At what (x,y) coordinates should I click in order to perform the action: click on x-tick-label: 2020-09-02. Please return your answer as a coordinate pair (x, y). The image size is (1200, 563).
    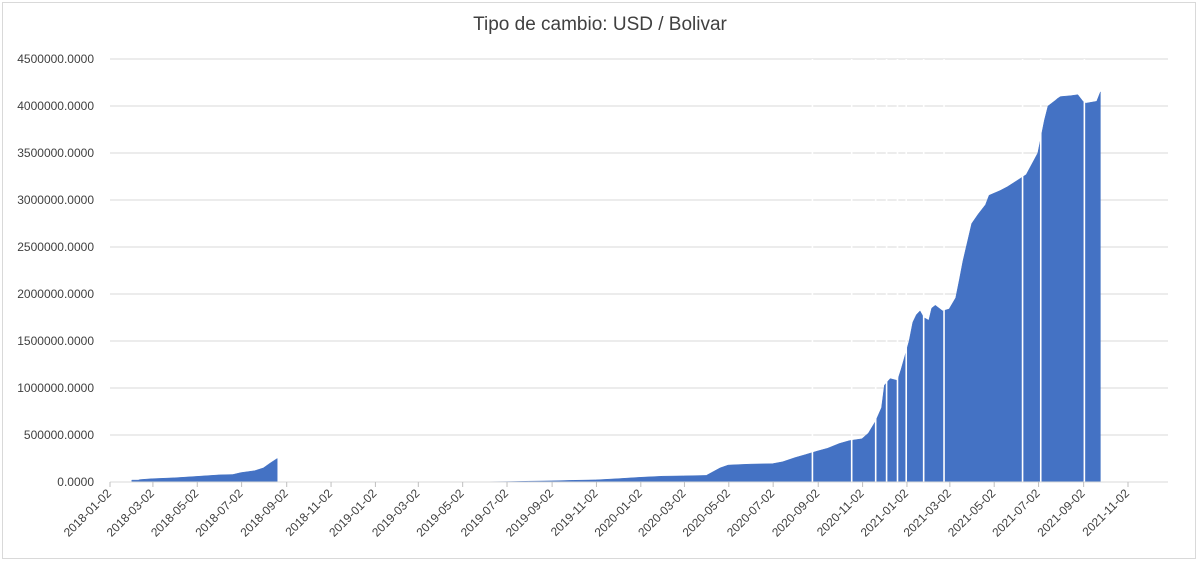
    Looking at the image, I should click on (796, 513).